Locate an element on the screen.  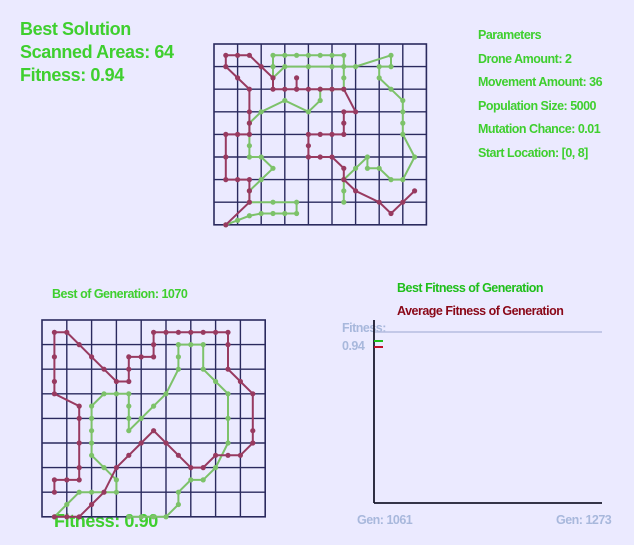
chart-x-end-label: Gen: 1273 is located at coordinates (584, 520).